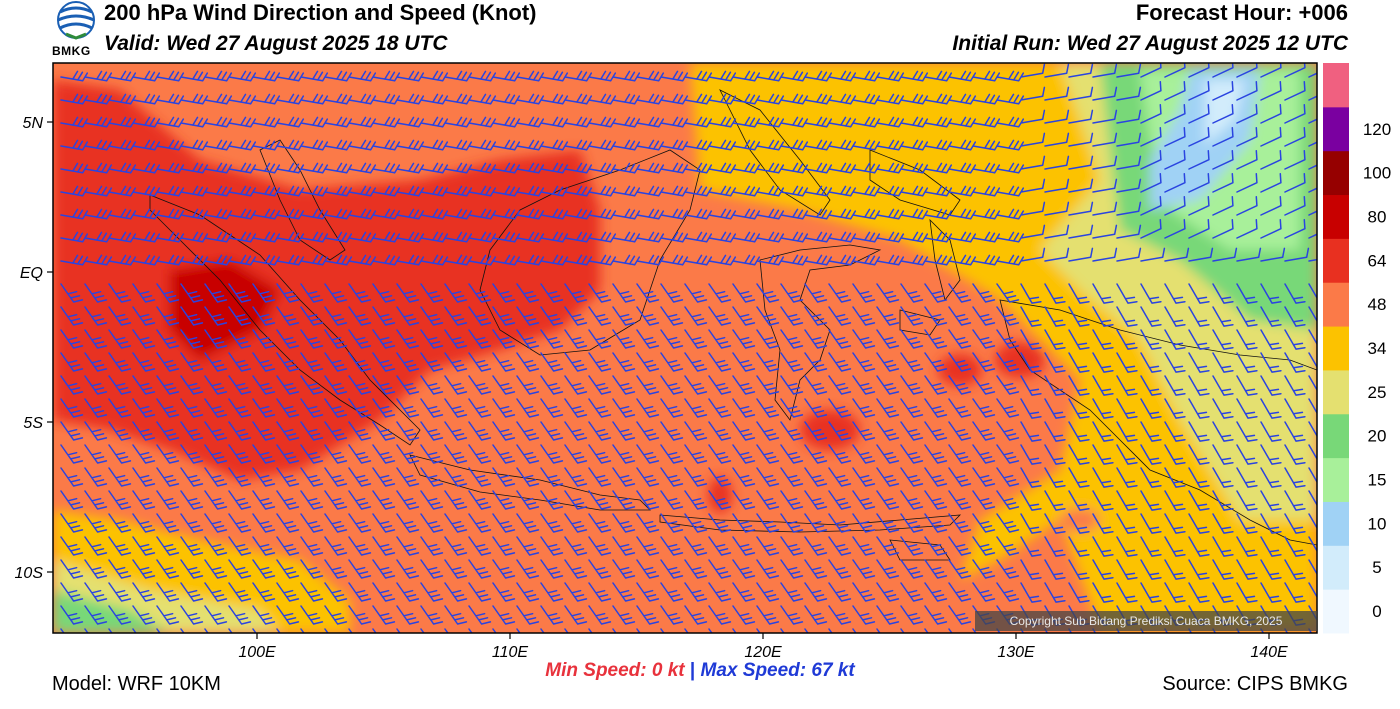 The height and width of the screenshot is (709, 1400). What do you see at coordinates (1241, 12) in the screenshot?
I see `forecast-hour: Forecast Hour: +006` at bounding box center [1241, 12].